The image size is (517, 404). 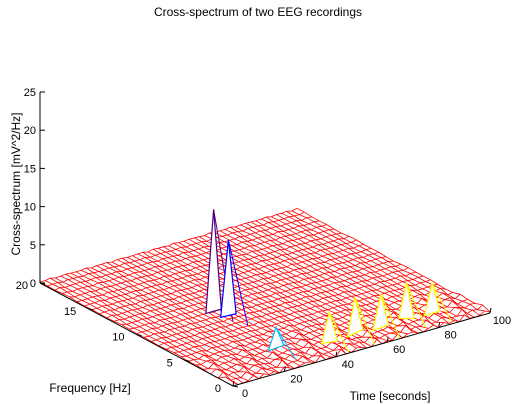 What do you see at coordinates (118, 338) in the screenshot?
I see `y-tick-label: 10` at bounding box center [118, 338].